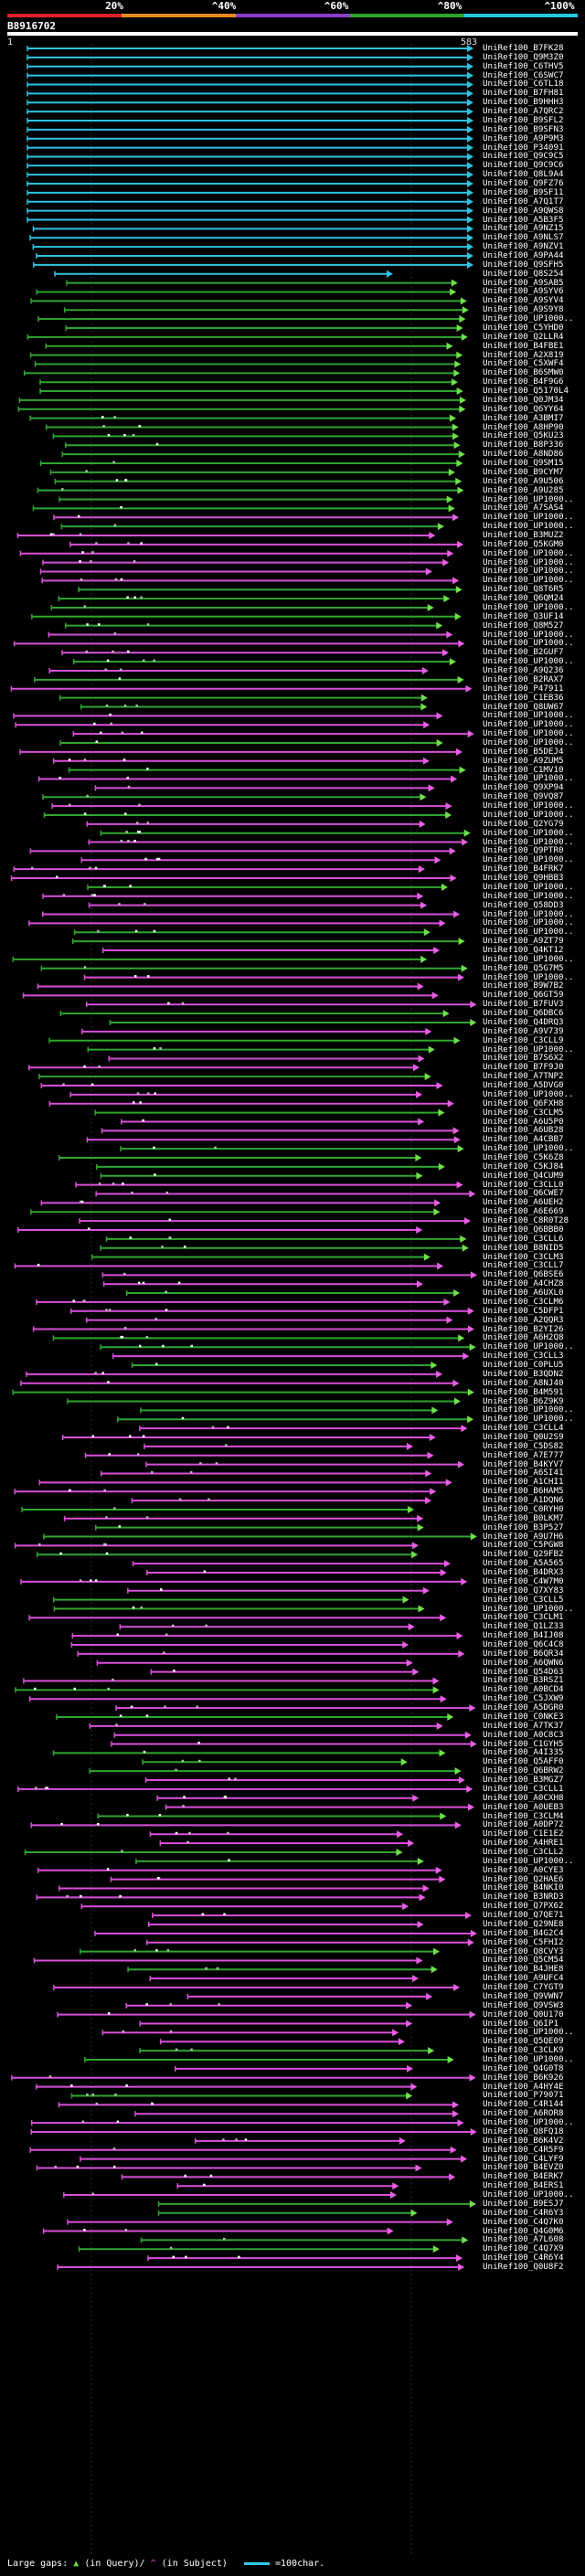  I want to click on hit-label: UniRef100_A7E777, so click(523, 1454).